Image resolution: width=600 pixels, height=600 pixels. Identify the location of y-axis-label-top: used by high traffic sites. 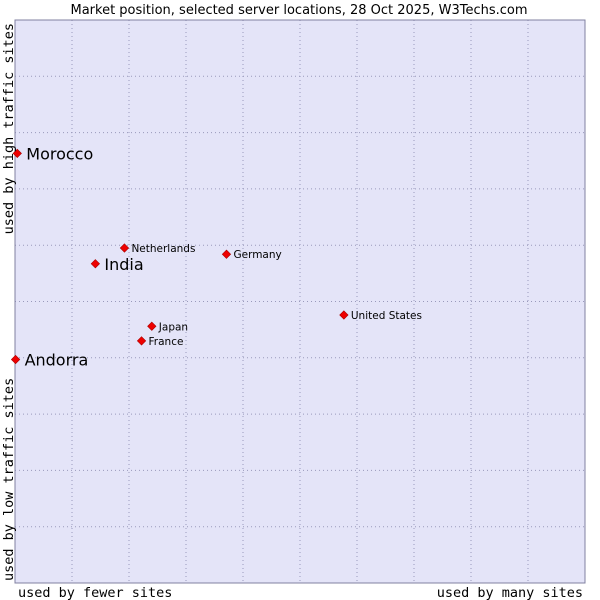
(9, 128).